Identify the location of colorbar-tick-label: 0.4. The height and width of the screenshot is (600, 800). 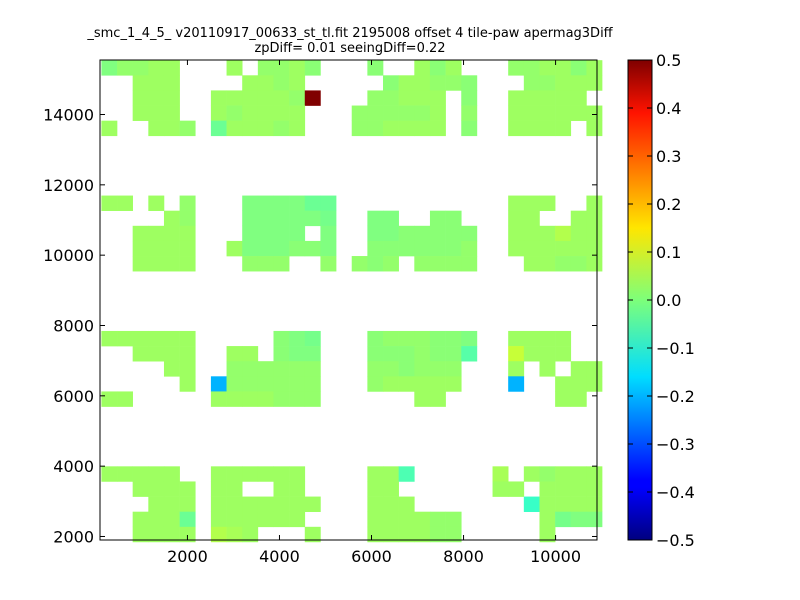
(668, 108).